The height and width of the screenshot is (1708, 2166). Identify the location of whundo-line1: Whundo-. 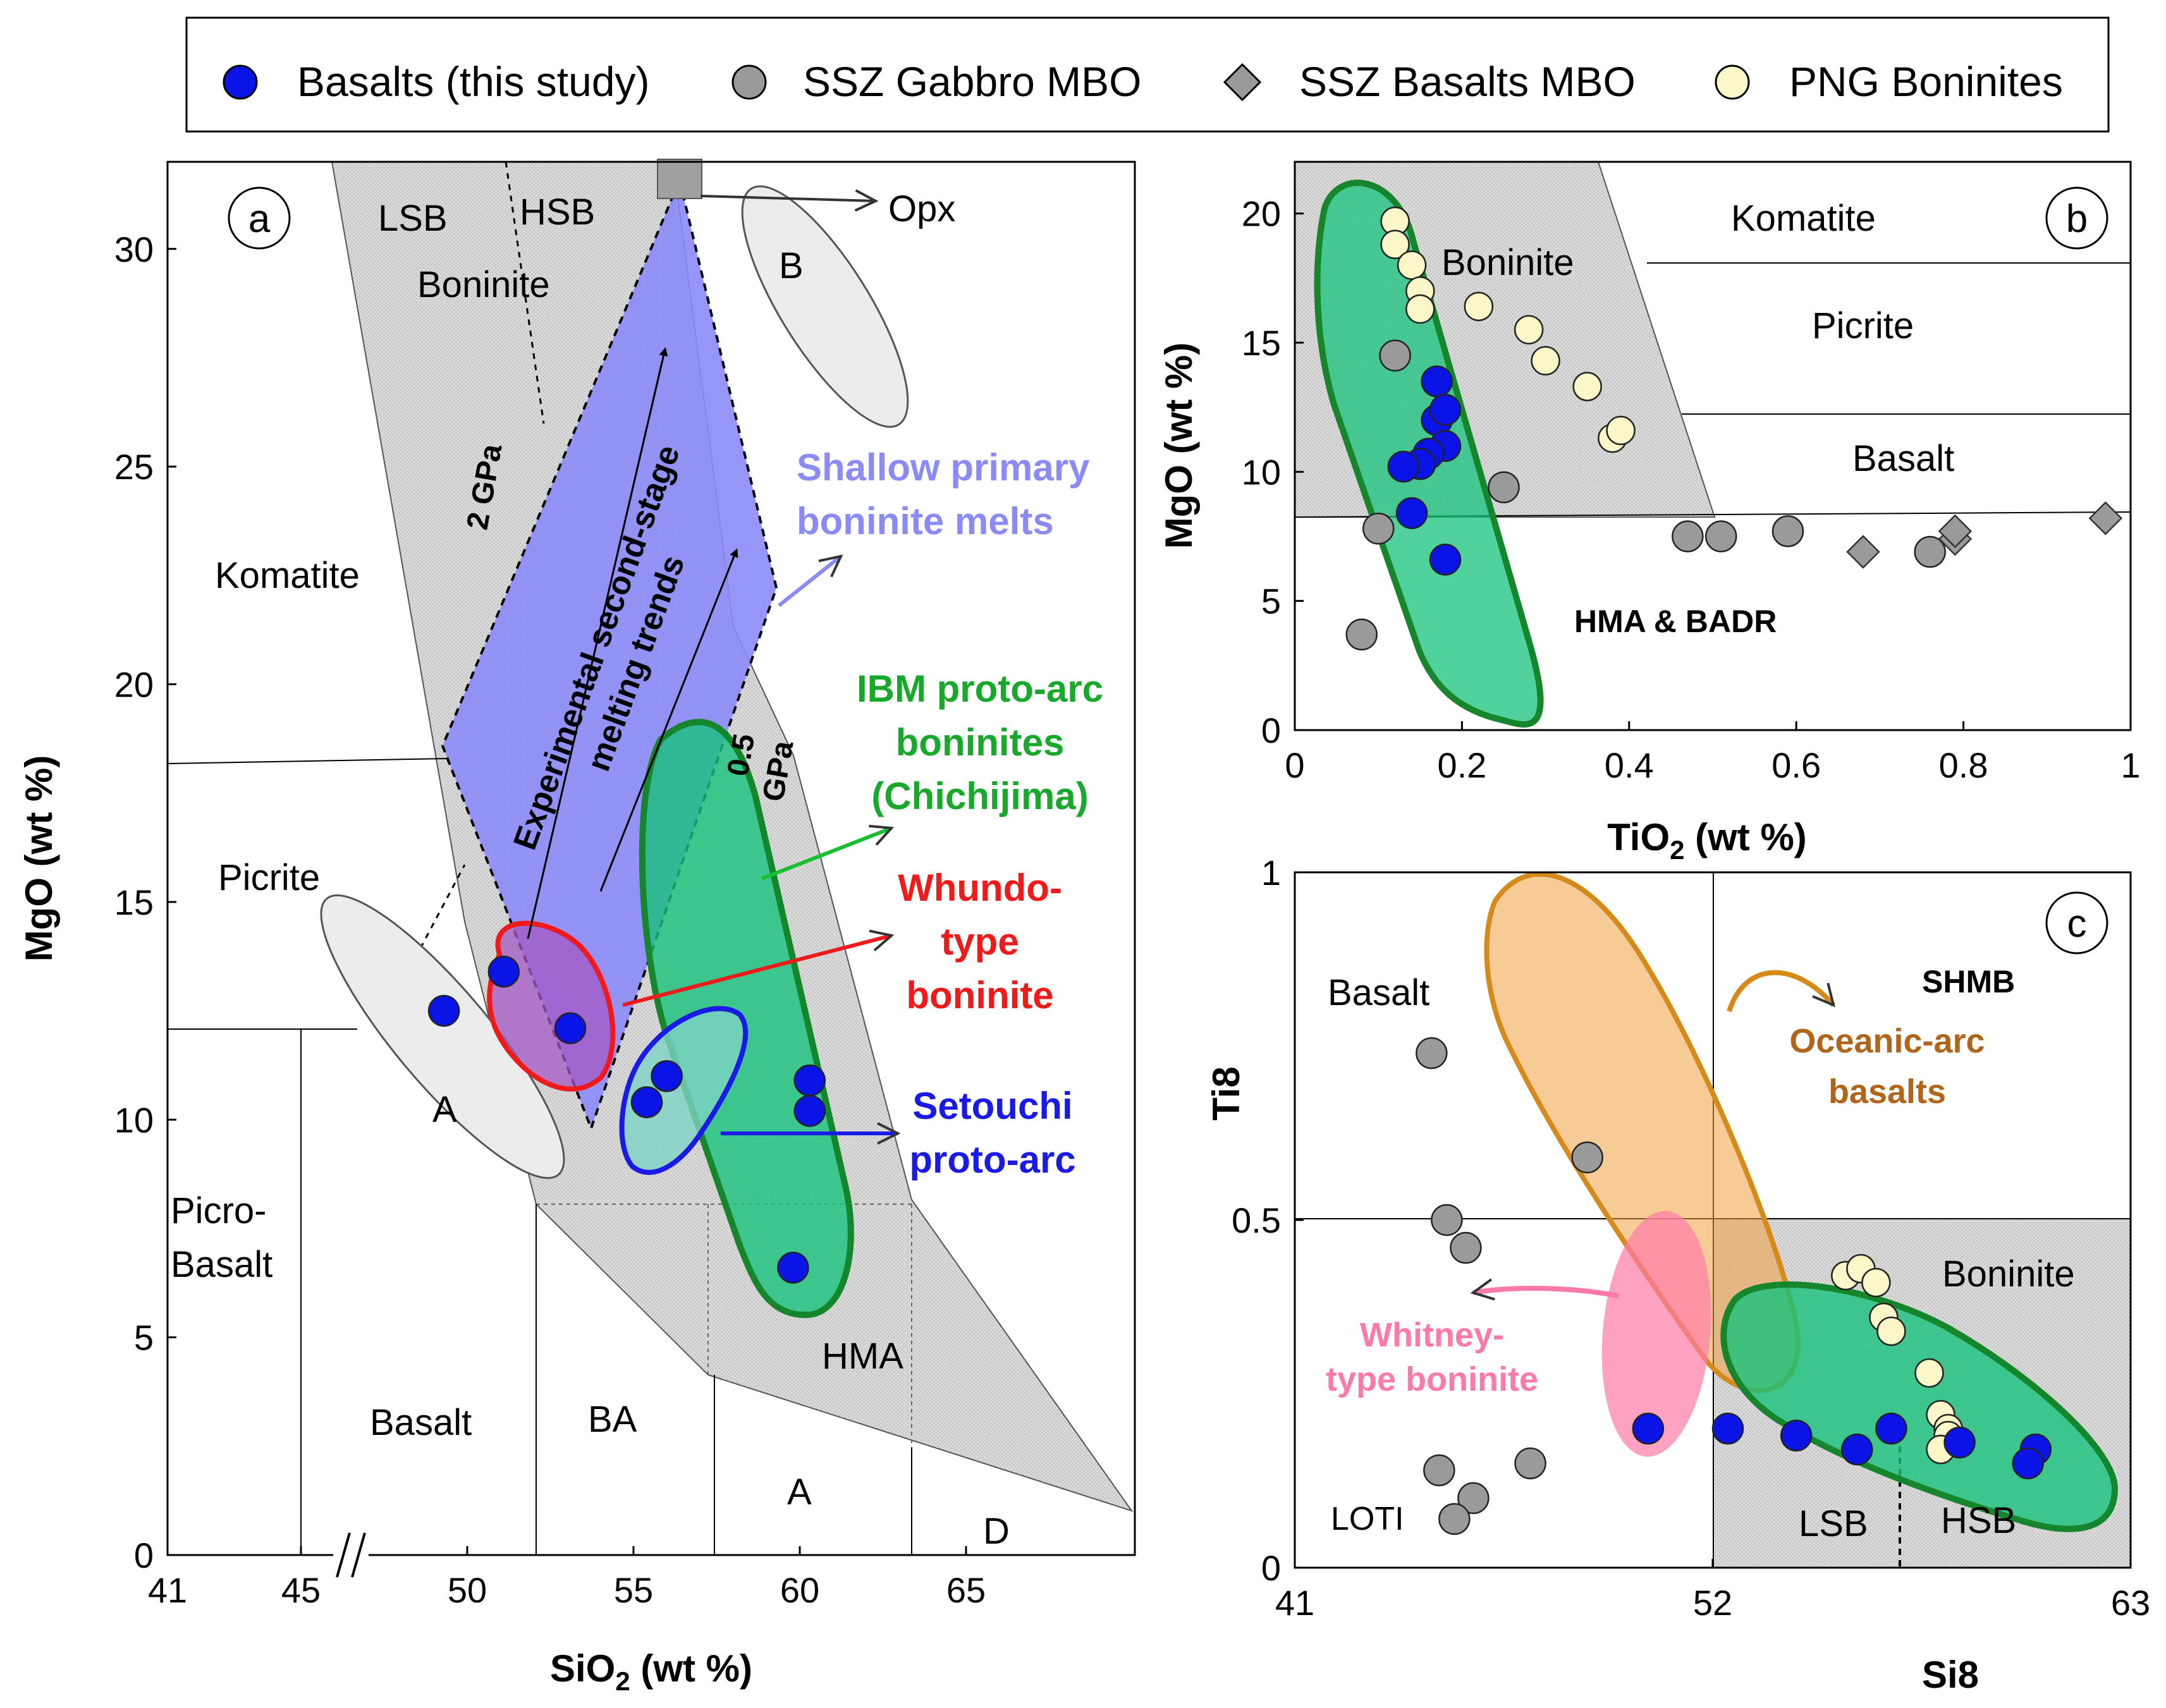
(980, 888).